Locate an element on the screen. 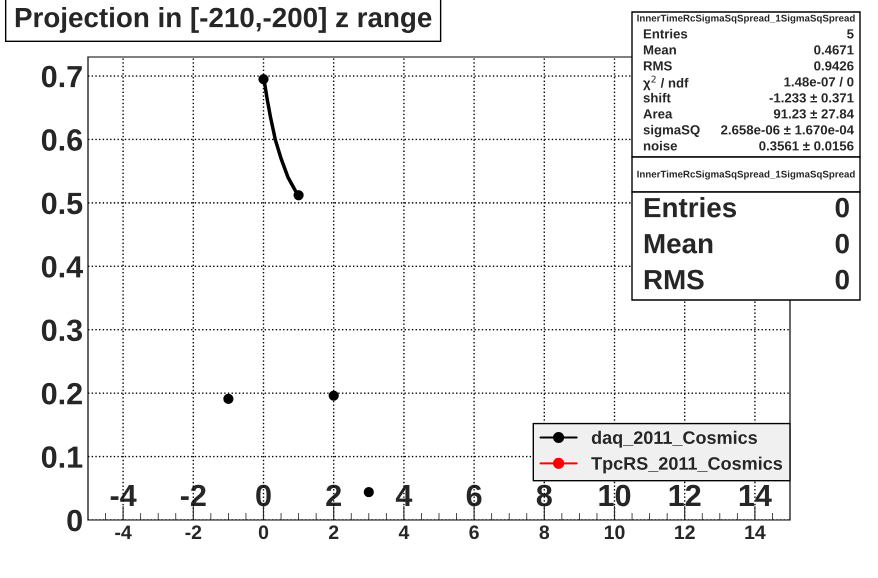 The image size is (878, 578). x-tick-label: 6 is located at coordinates (474, 495).